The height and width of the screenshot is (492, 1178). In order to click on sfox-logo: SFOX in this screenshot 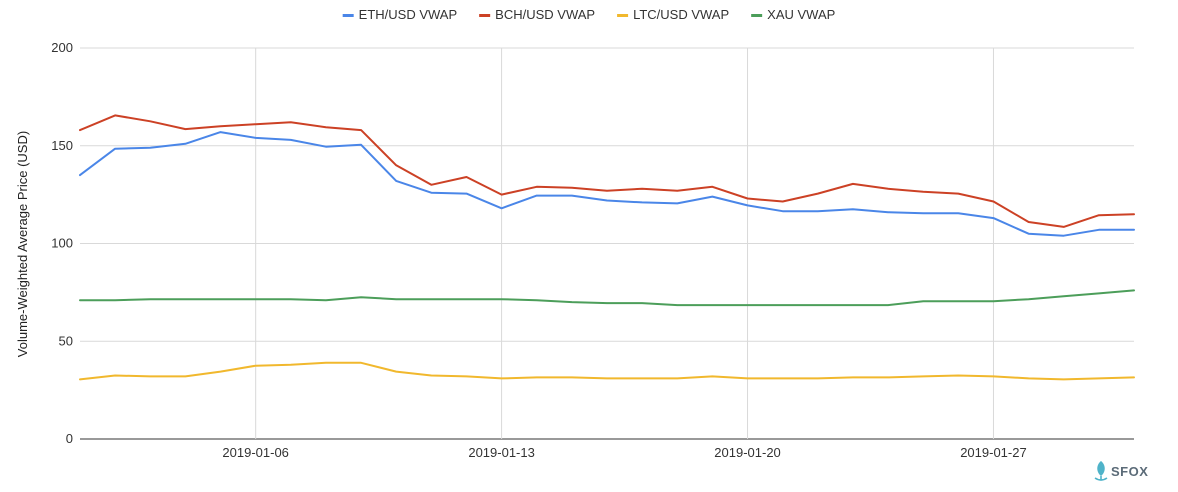, I will do `click(1121, 471)`.